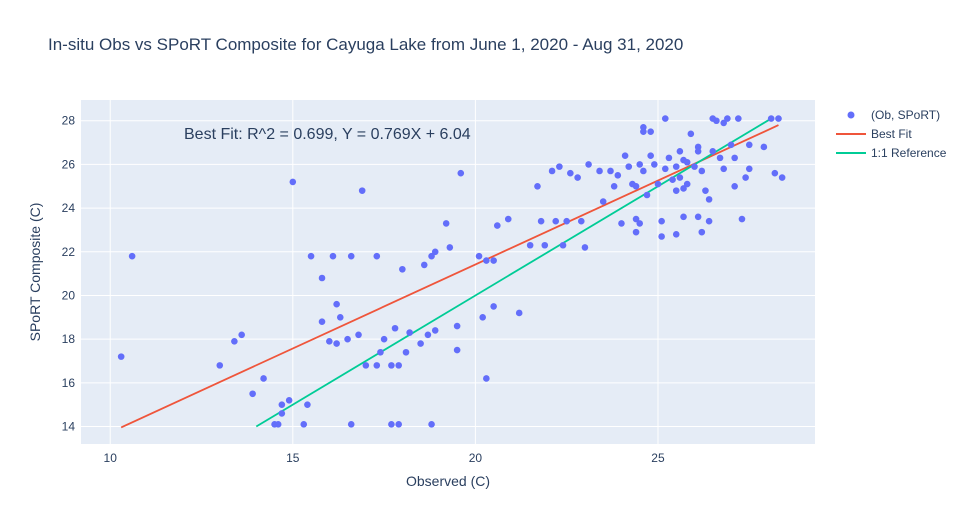  What do you see at coordinates (69, 252) in the screenshot?
I see `y-tick-label: 22` at bounding box center [69, 252].